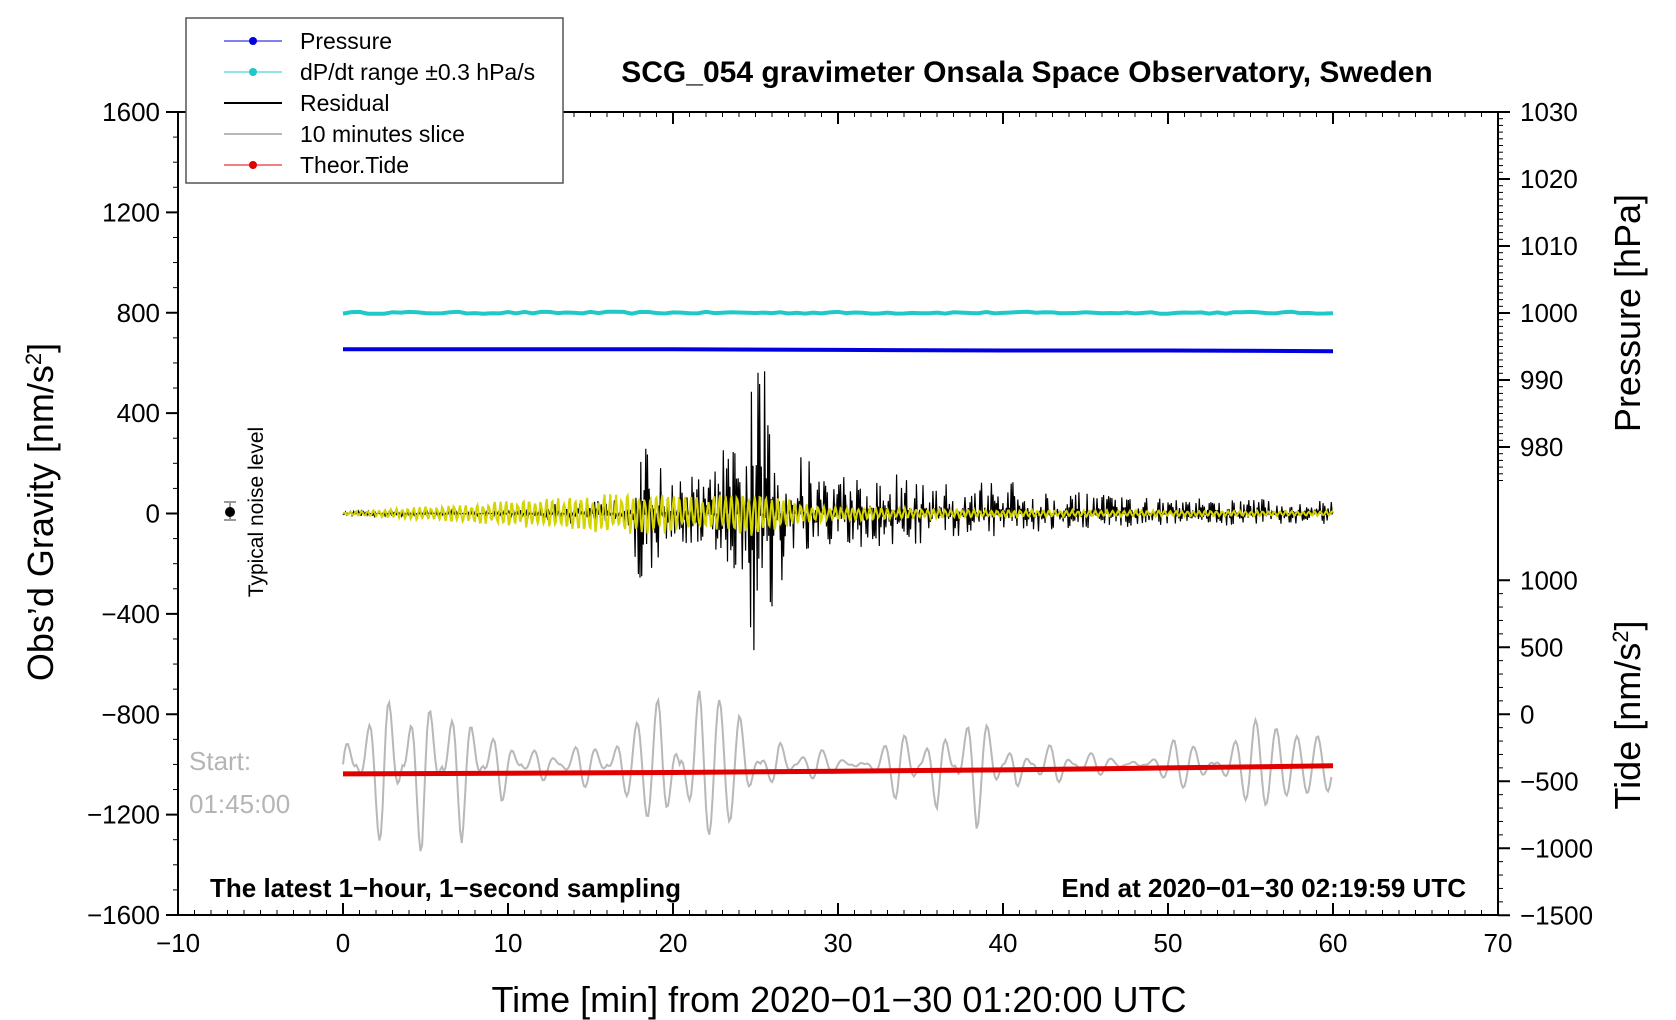  Describe the element at coordinates (343, 943) in the screenshot. I see `x-tick-label: 0` at that location.